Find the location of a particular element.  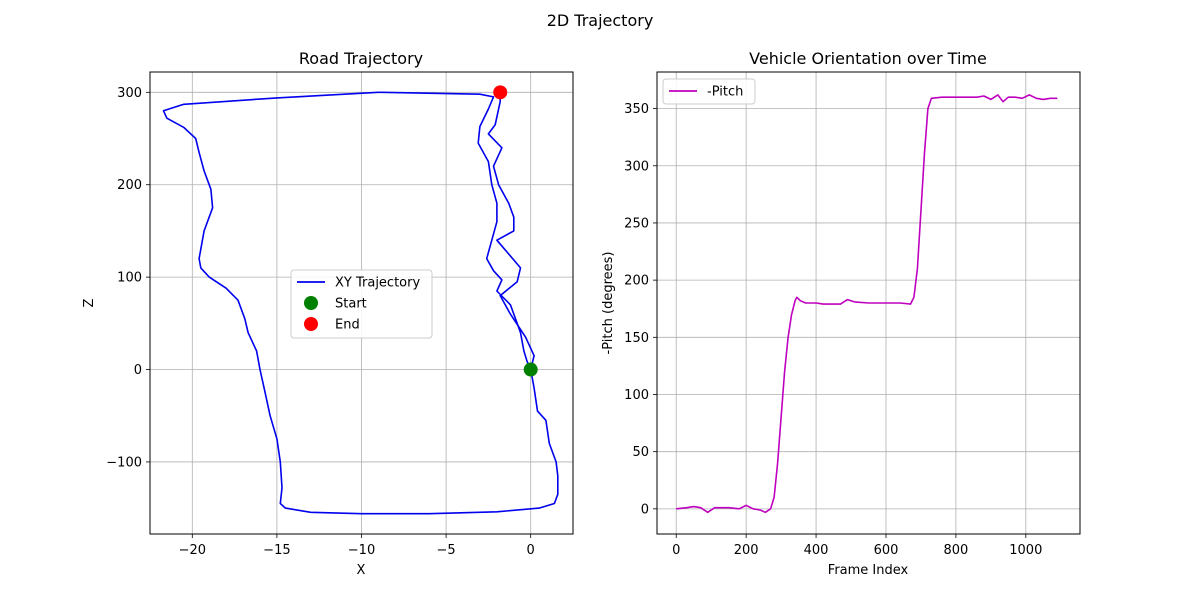

orientation-legend-box is located at coordinates (709, 91).